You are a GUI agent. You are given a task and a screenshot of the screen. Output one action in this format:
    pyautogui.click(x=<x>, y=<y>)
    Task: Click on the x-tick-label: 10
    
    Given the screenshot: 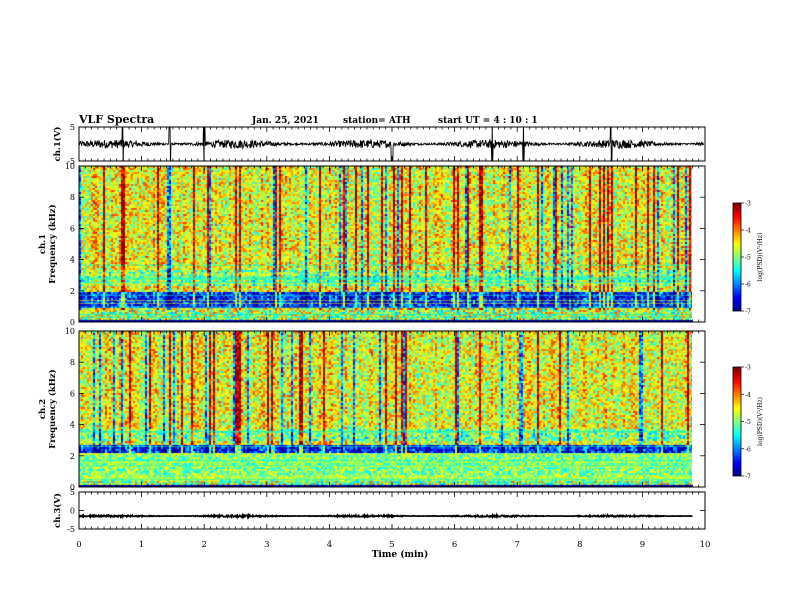 What is the action you would take?
    pyautogui.click(x=705, y=545)
    